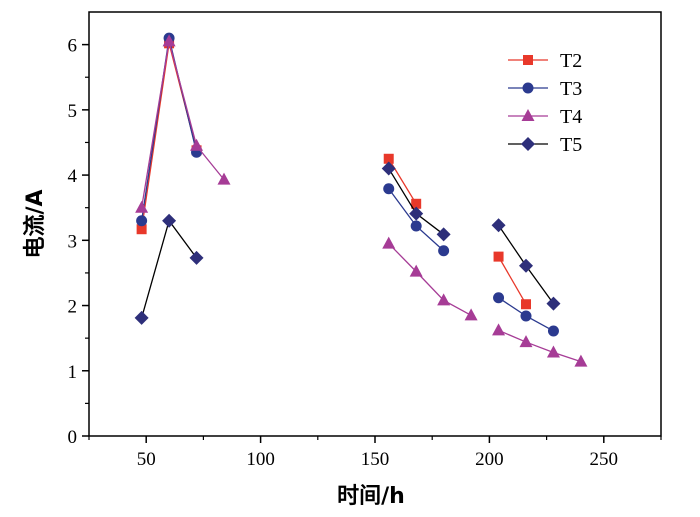  I want to click on x-tick-label: 150, so click(375, 459).